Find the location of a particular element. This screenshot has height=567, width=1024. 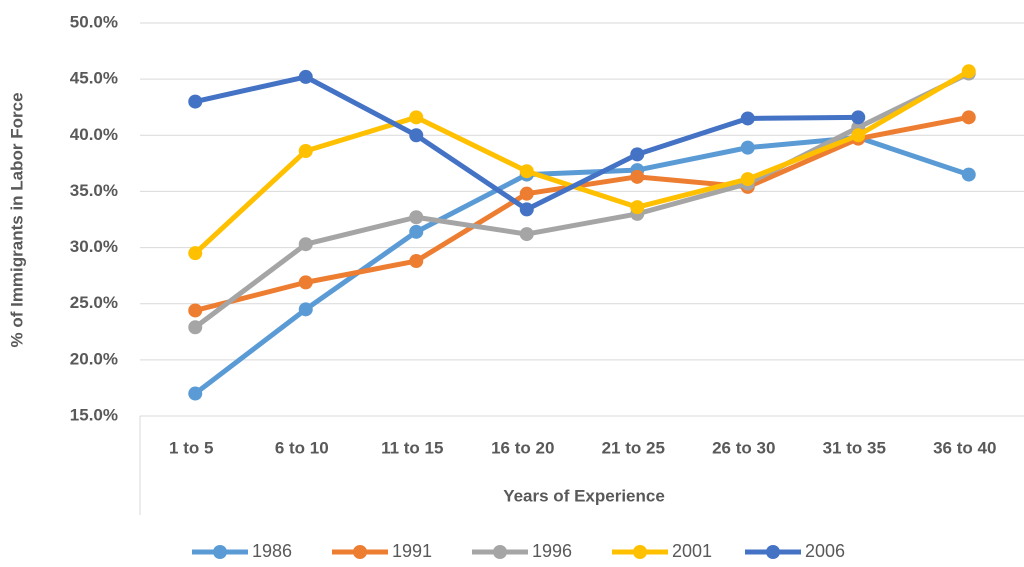

y-tick-label: 45.0% is located at coordinates (94, 78).